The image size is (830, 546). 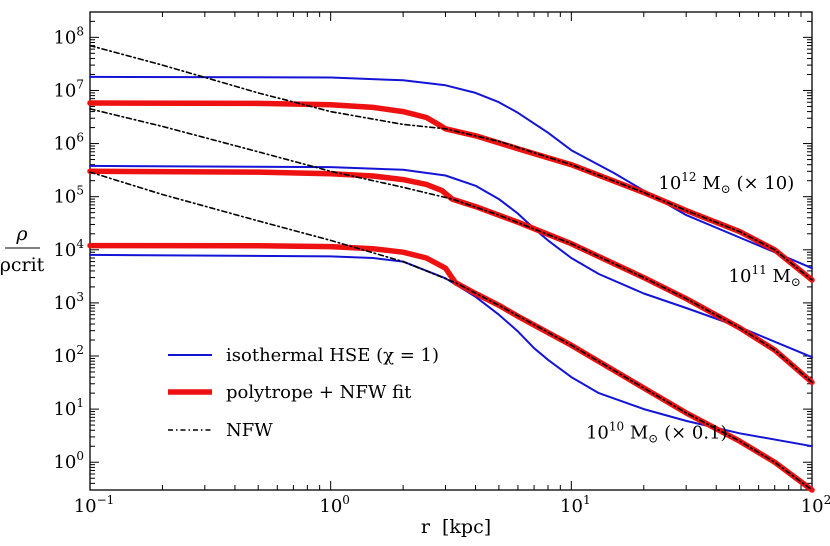 I want to click on y-tick-labels: 10⁰ 10¹ 10² 10³ 10⁴ 10⁵ 10⁶ 10⁷ 10⁸, so click(x=68, y=248).